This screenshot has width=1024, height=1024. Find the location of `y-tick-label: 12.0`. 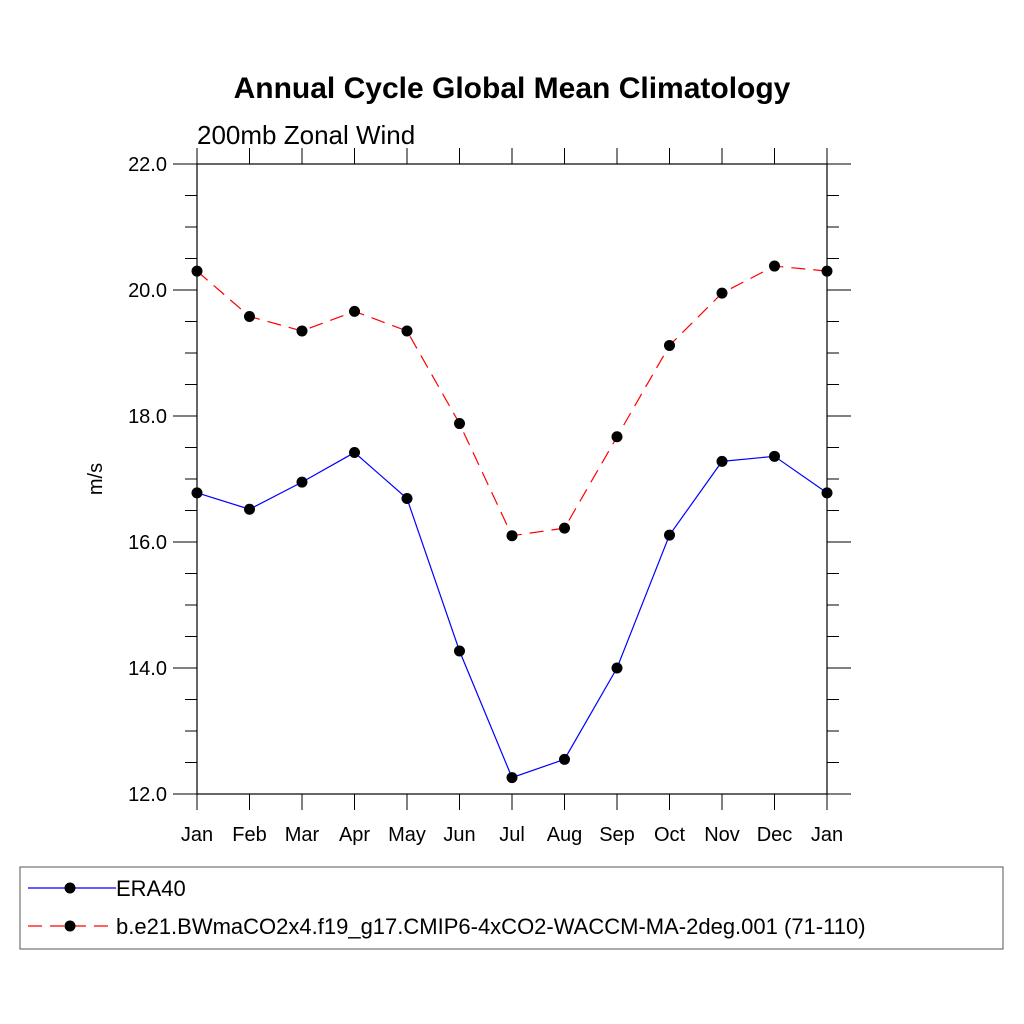

y-tick-label: 12.0 is located at coordinates (147, 795).